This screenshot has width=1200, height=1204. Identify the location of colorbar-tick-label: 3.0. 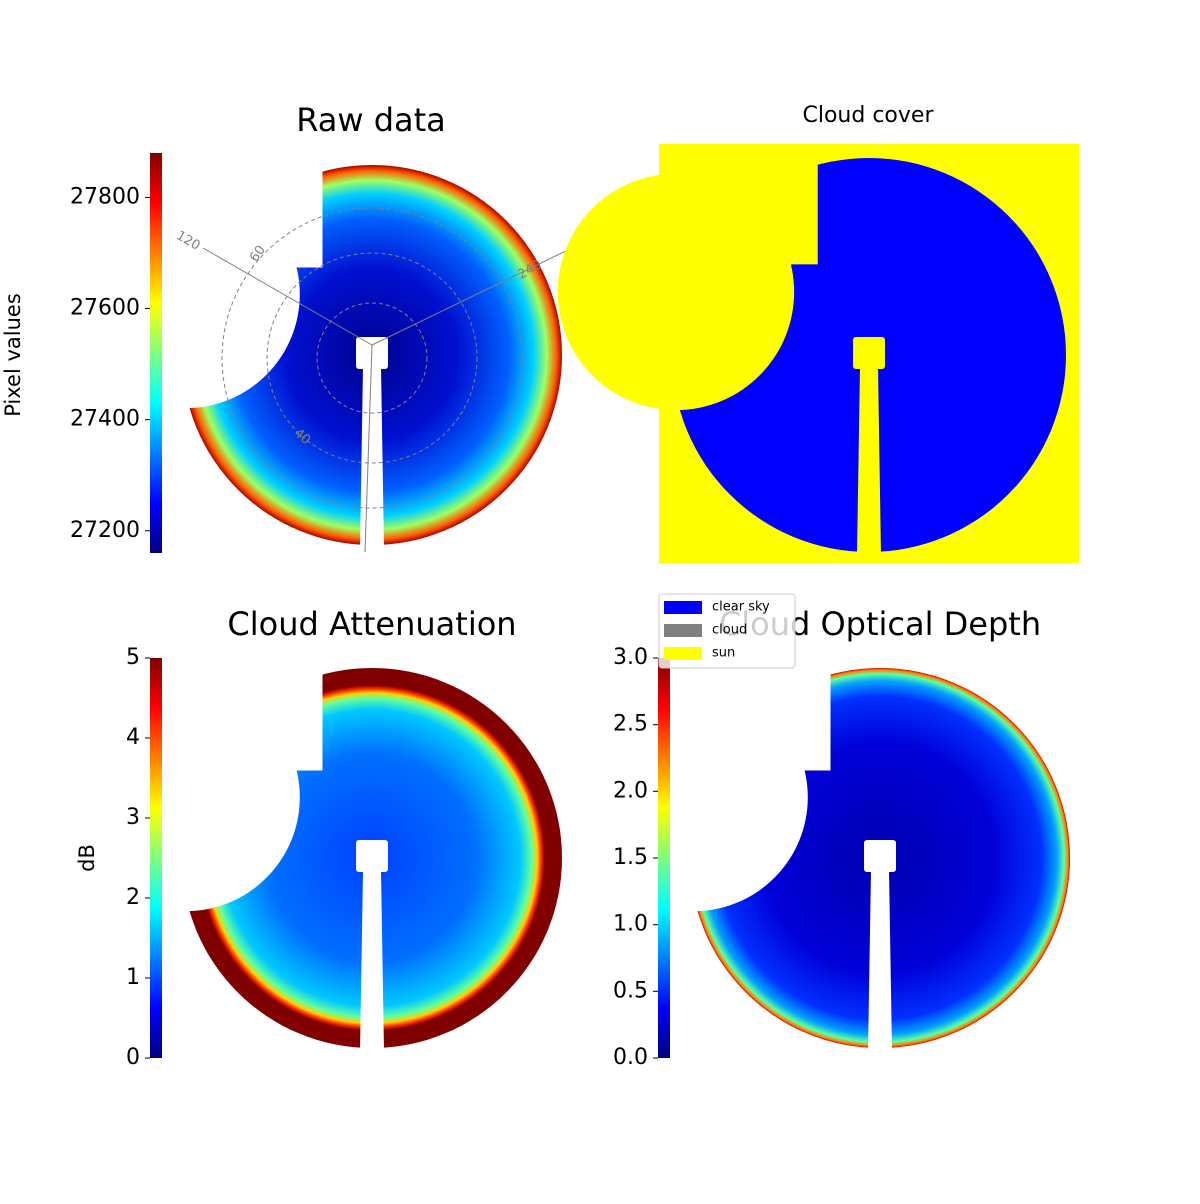
(630, 657).